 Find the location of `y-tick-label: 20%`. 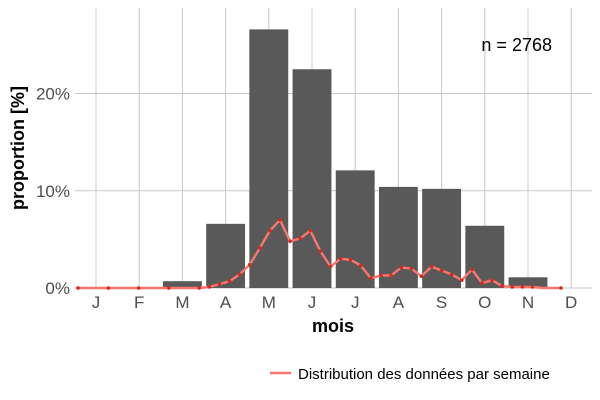

y-tick-label: 20% is located at coordinates (53, 94).